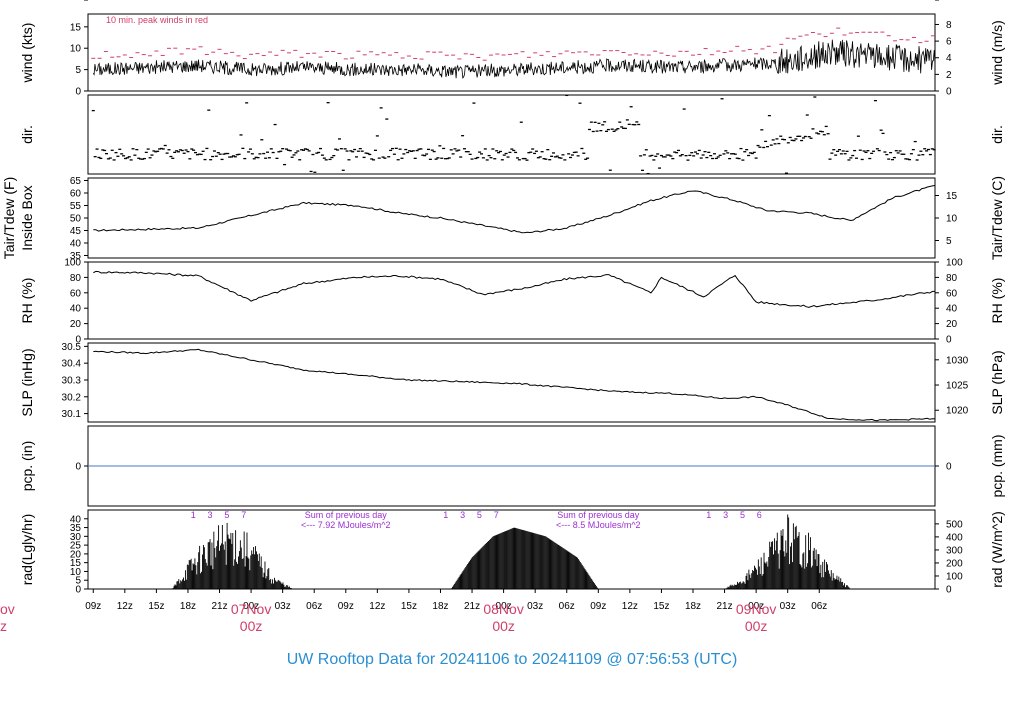 The height and width of the screenshot is (705, 1024). I want to click on right-tick-label: 10, so click(952, 219).